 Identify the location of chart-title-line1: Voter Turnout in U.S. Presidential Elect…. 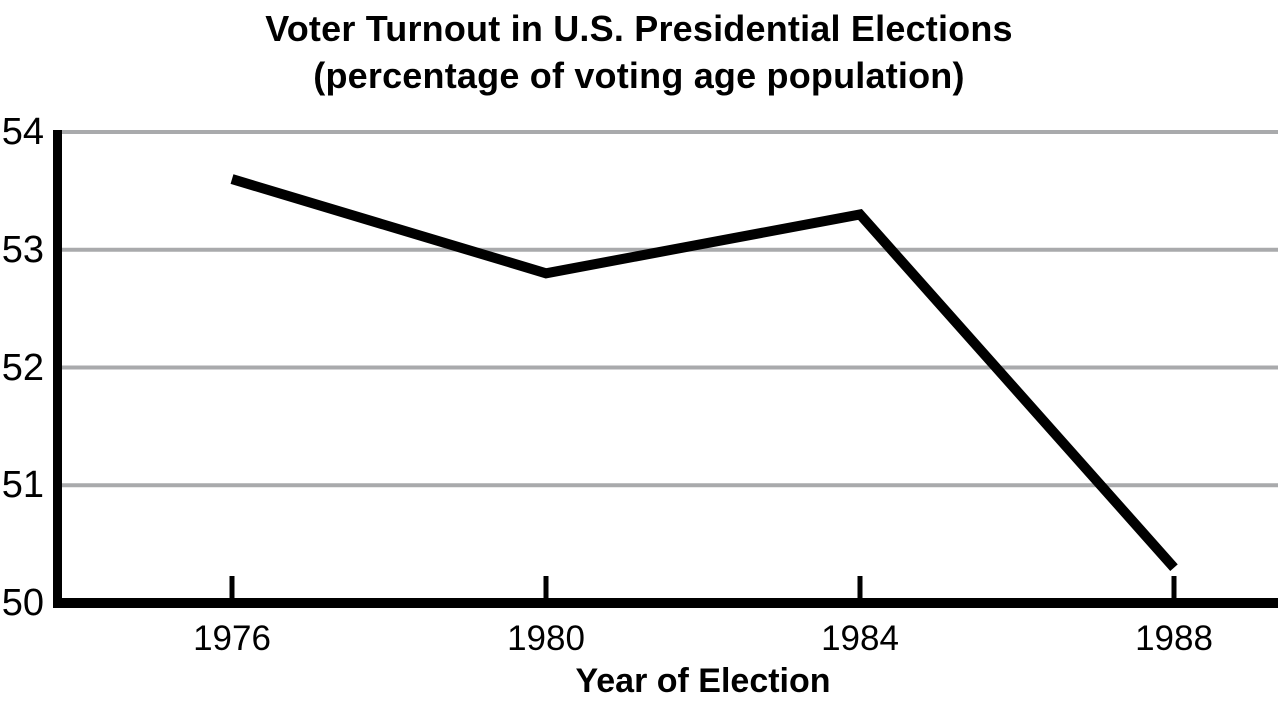
(639, 28).